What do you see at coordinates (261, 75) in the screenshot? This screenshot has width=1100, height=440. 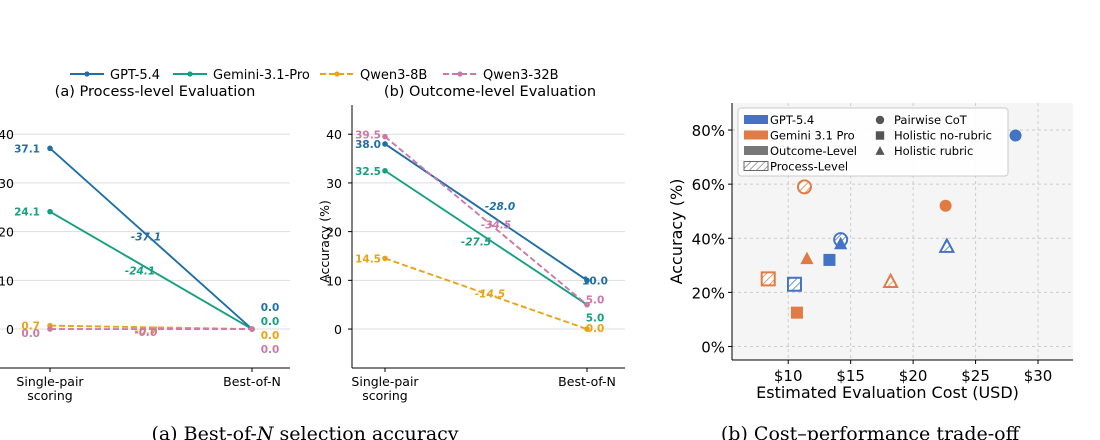 I see `legend-label-1: Gemini-3.1-Pro` at bounding box center [261, 75].